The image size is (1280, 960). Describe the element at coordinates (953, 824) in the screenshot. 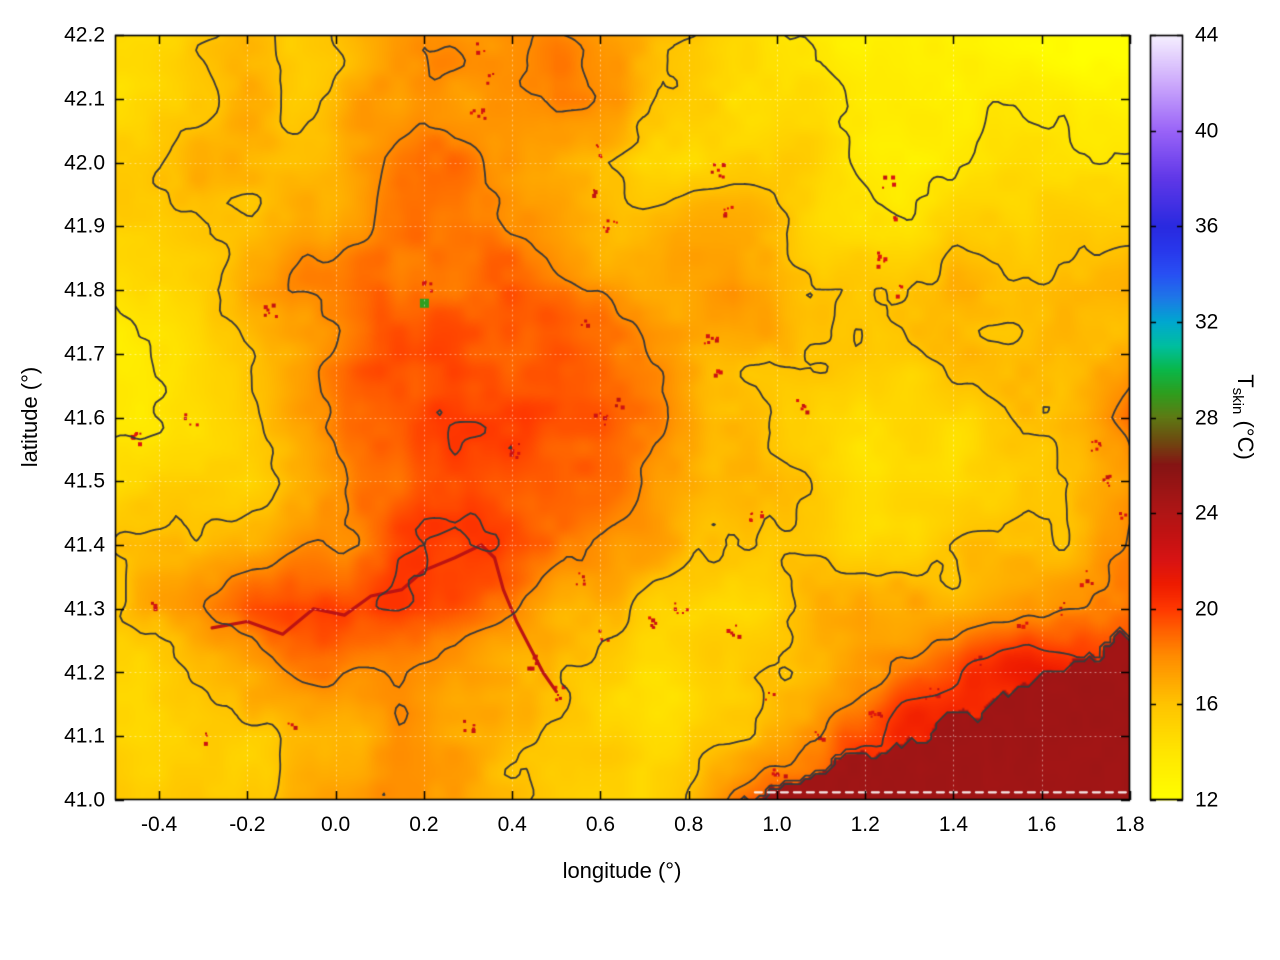

I see `x-tick-label: 1.4` at that location.